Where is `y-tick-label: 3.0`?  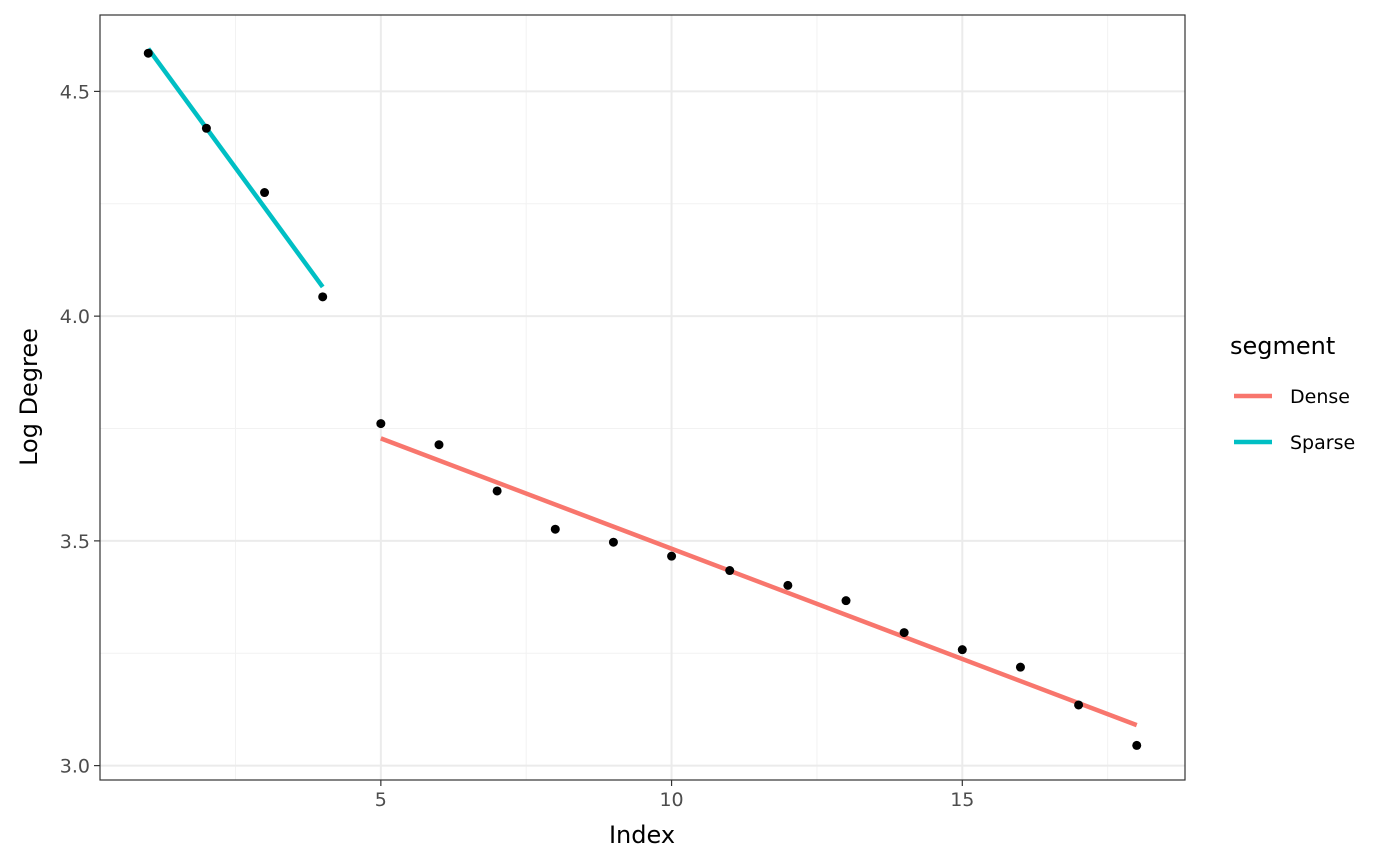
y-tick-label: 3.0 is located at coordinates (75, 767).